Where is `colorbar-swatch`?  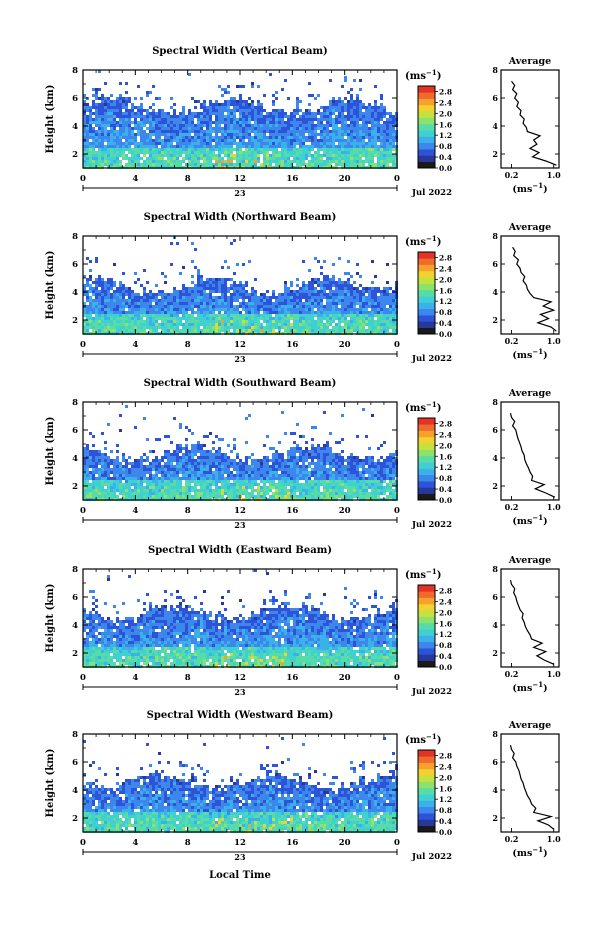
colorbar-swatch is located at coordinates (426, 261).